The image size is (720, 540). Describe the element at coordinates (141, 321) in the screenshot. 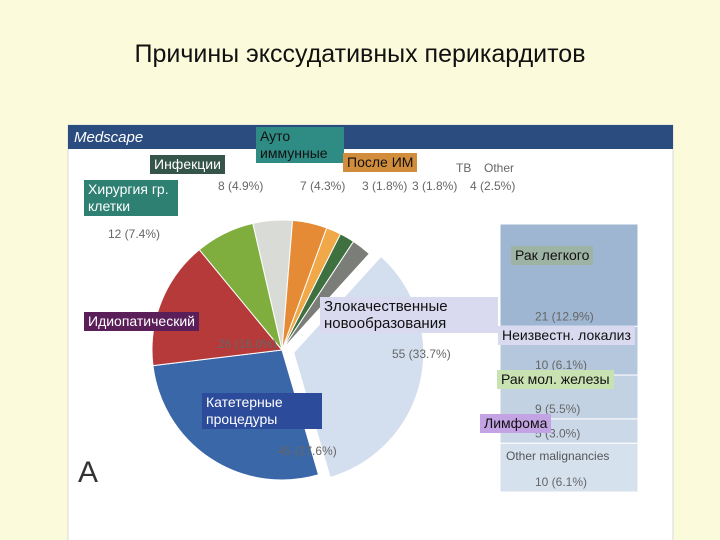

I see `category-tag: Идиопатический` at that location.